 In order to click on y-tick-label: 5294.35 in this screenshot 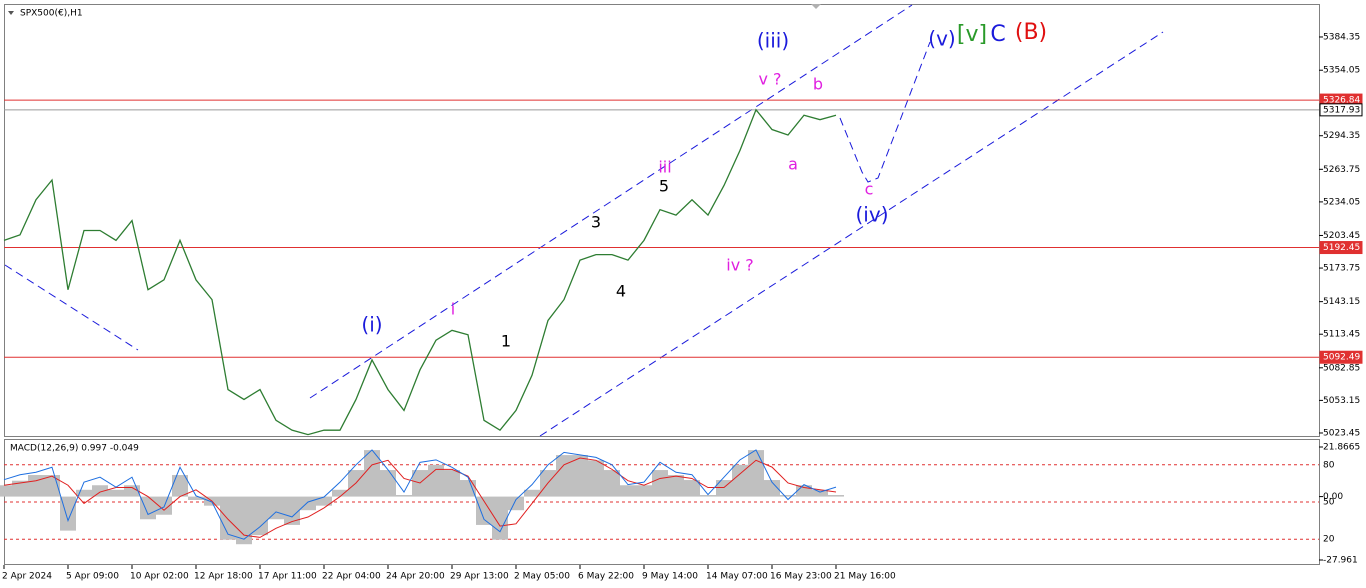, I will do `click(1341, 136)`.